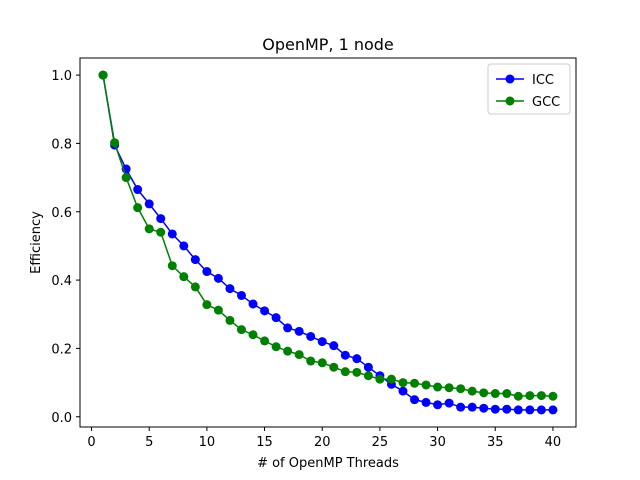 This screenshot has height=480, width=640. What do you see at coordinates (36, 242) in the screenshot?
I see `y-axis-label: Efficiency` at bounding box center [36, 242].